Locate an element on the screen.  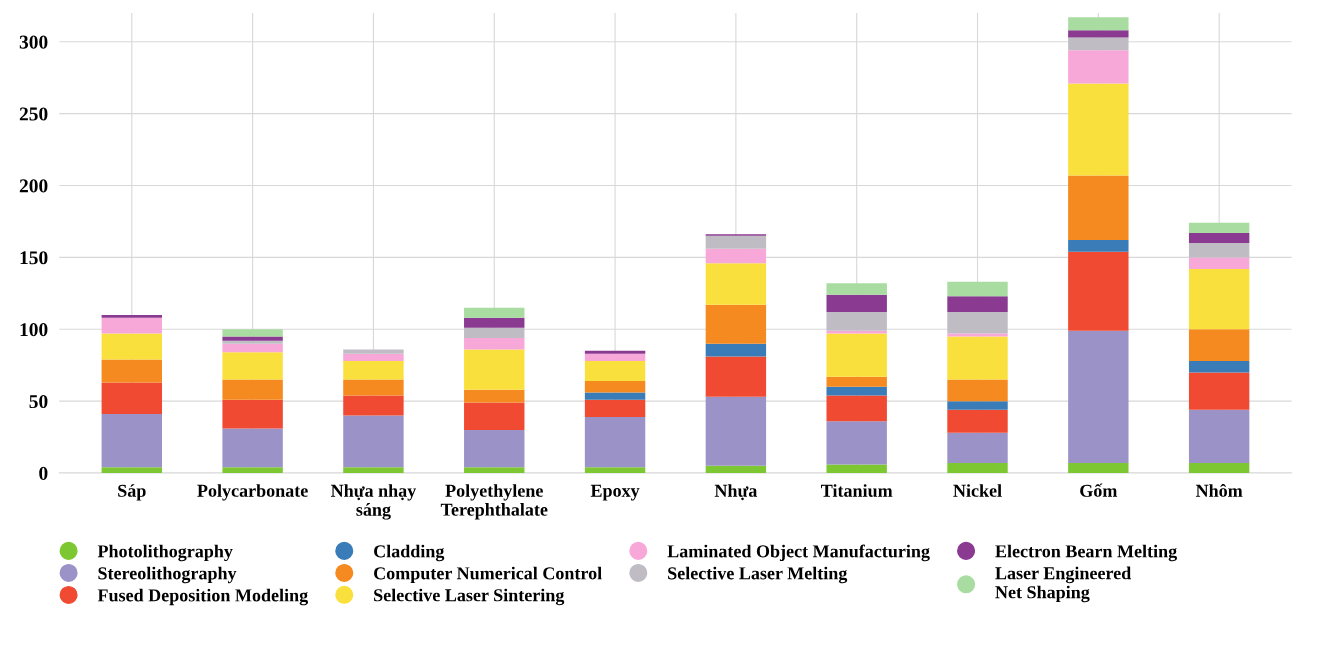
legend-label: Laser Engineered Net Shaping is located at coordinates (1063, 584).